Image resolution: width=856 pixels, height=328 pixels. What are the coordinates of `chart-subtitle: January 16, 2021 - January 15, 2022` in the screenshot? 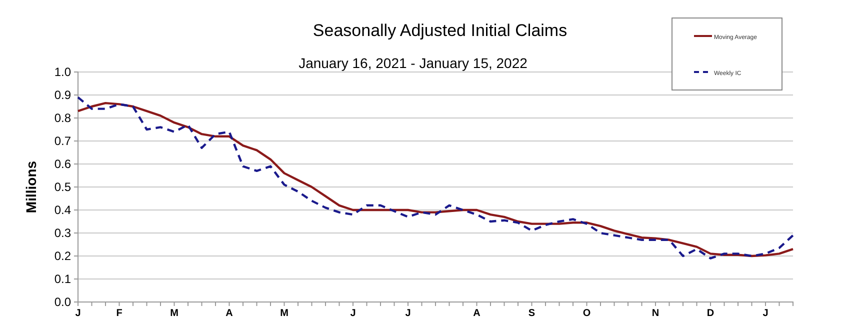 It's located at (413, 63).